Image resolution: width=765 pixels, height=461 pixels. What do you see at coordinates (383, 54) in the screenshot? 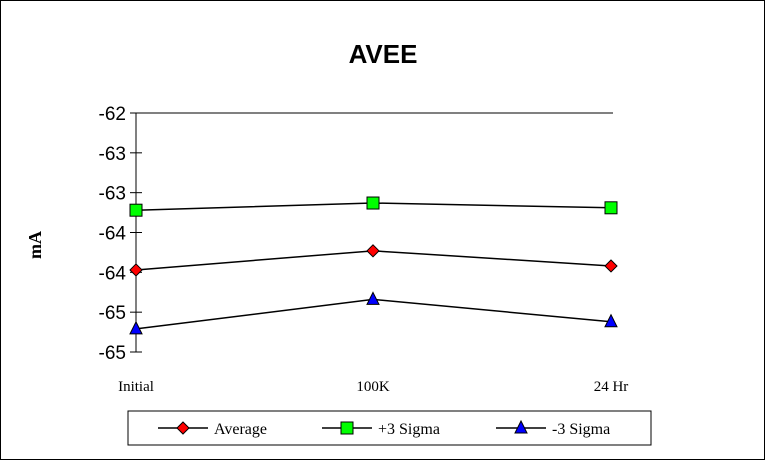
I see `chart-title: AVEE` at bounding box center [383, 54].